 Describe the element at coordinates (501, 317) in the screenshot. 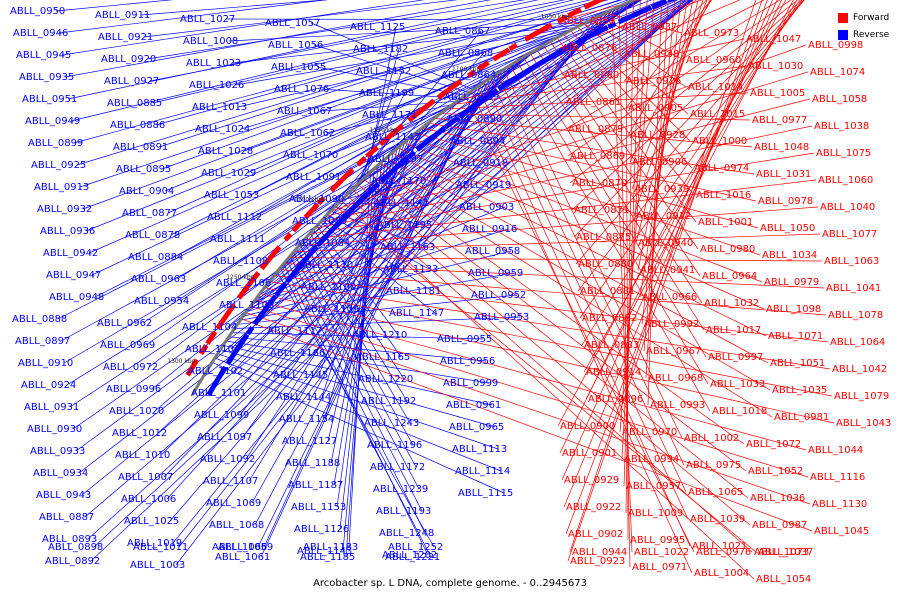

I see `gene-label: ABLL_0953` at that location.